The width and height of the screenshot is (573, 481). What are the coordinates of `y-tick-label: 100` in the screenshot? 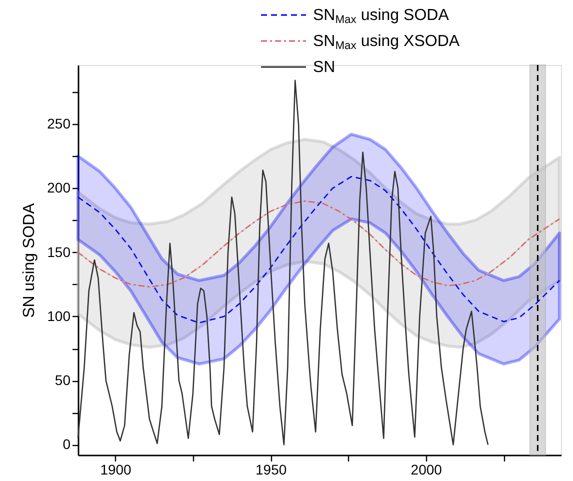 It's located at (59, 316).